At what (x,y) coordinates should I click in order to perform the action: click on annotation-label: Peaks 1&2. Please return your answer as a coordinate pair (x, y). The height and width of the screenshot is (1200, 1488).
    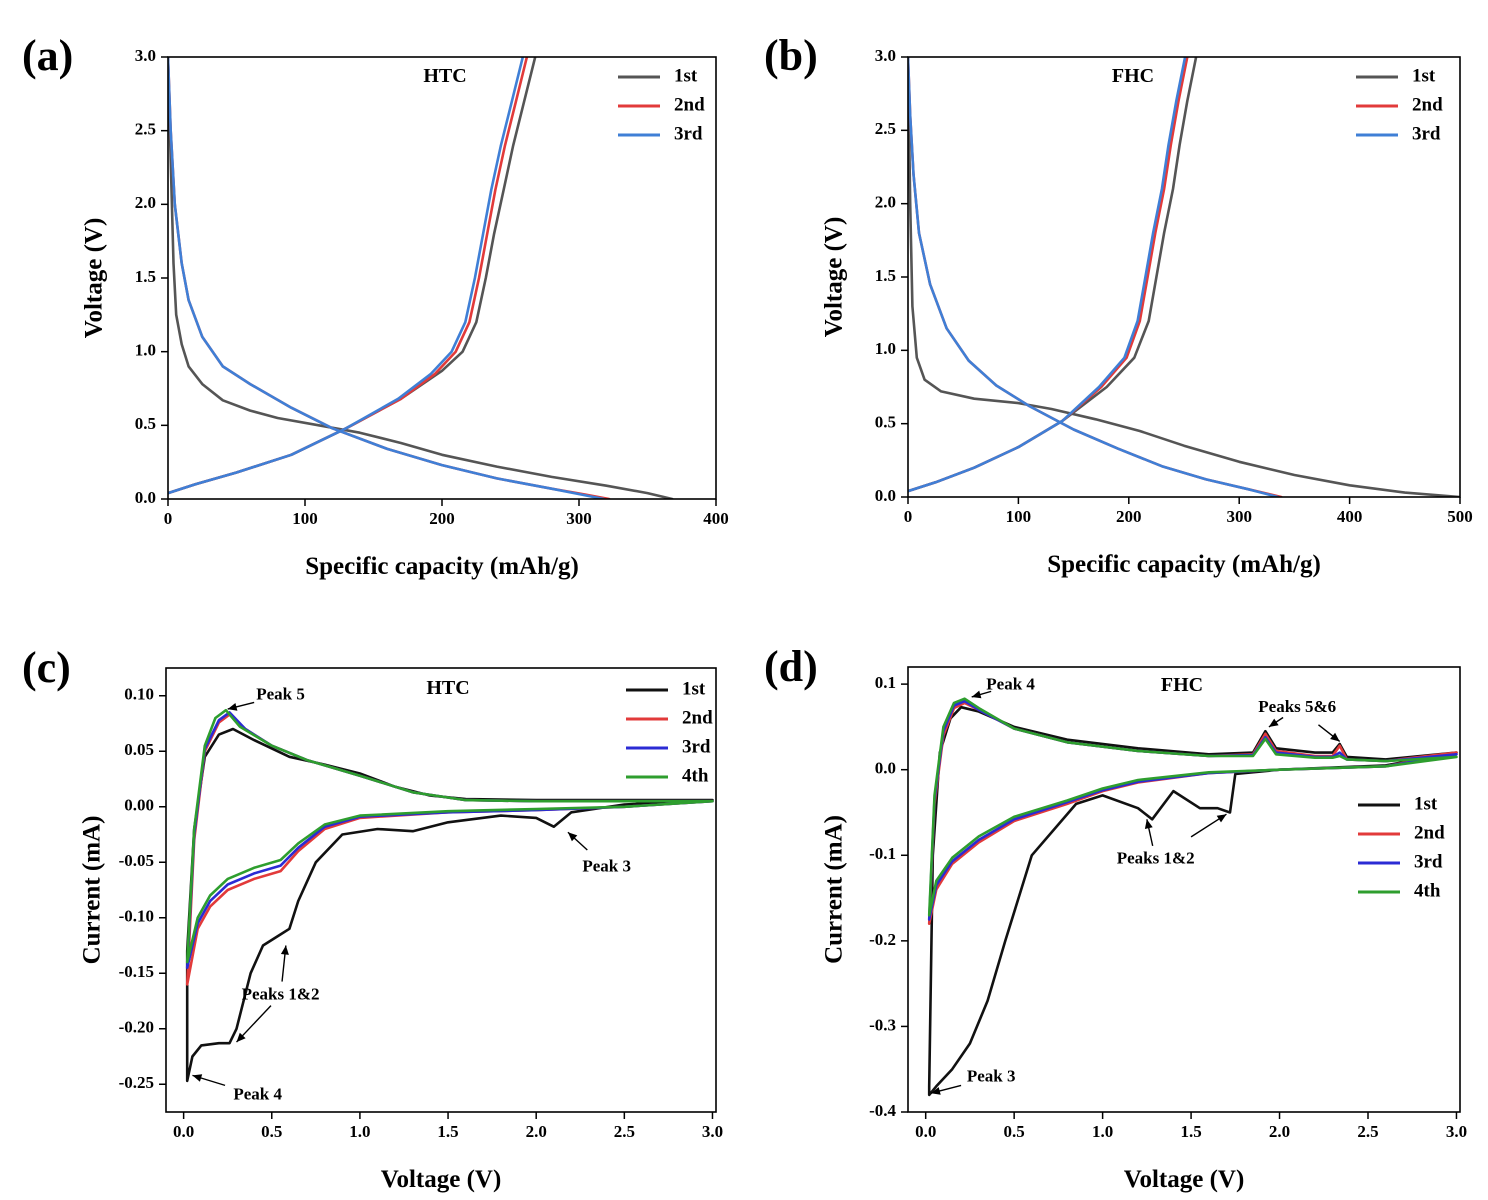
    Looking at the image, I should click on (1156, 857).